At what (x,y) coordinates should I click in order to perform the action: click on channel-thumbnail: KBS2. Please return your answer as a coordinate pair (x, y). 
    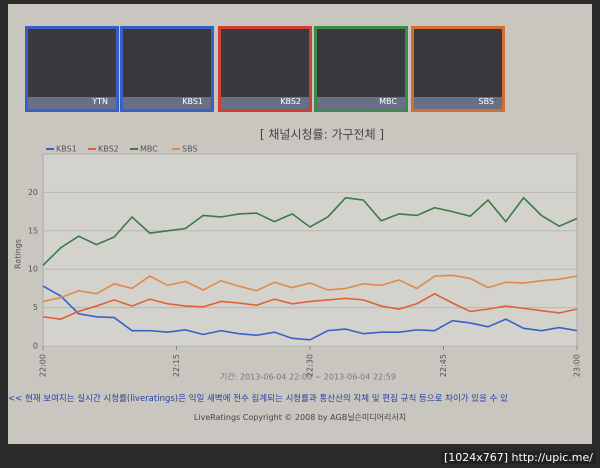
    Looking at the image, I should click on (265, 69).